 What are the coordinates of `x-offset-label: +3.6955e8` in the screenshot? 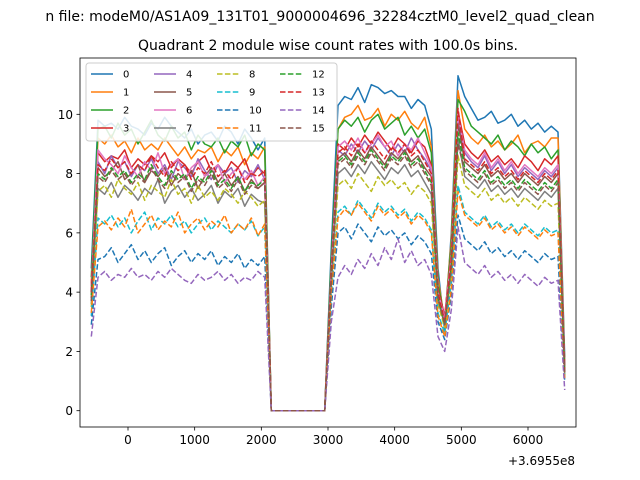 It's located at (541, 461).